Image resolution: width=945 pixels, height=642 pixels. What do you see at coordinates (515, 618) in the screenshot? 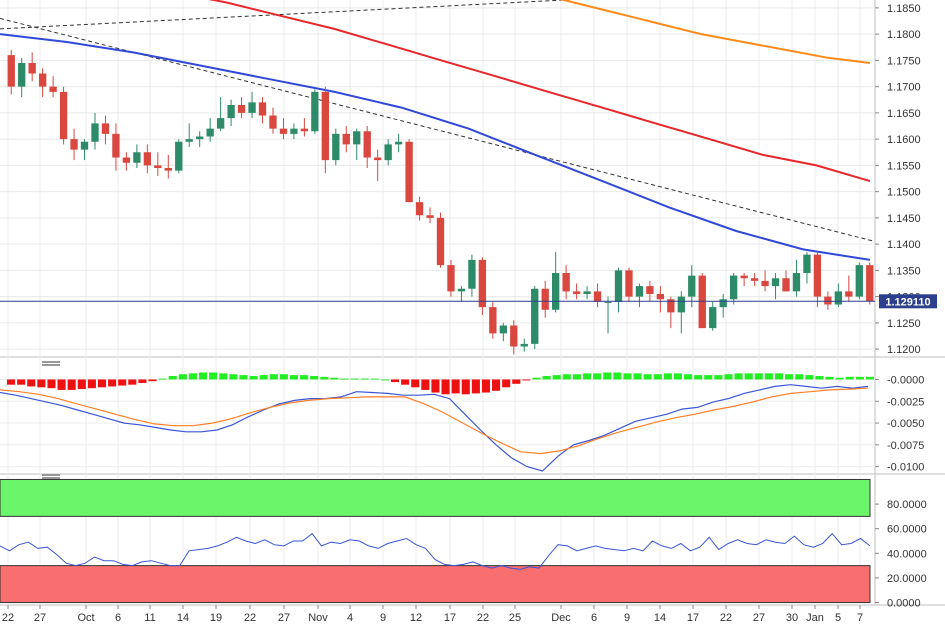
I see `x-tick-label: 25` at bounding box center [515, 618].